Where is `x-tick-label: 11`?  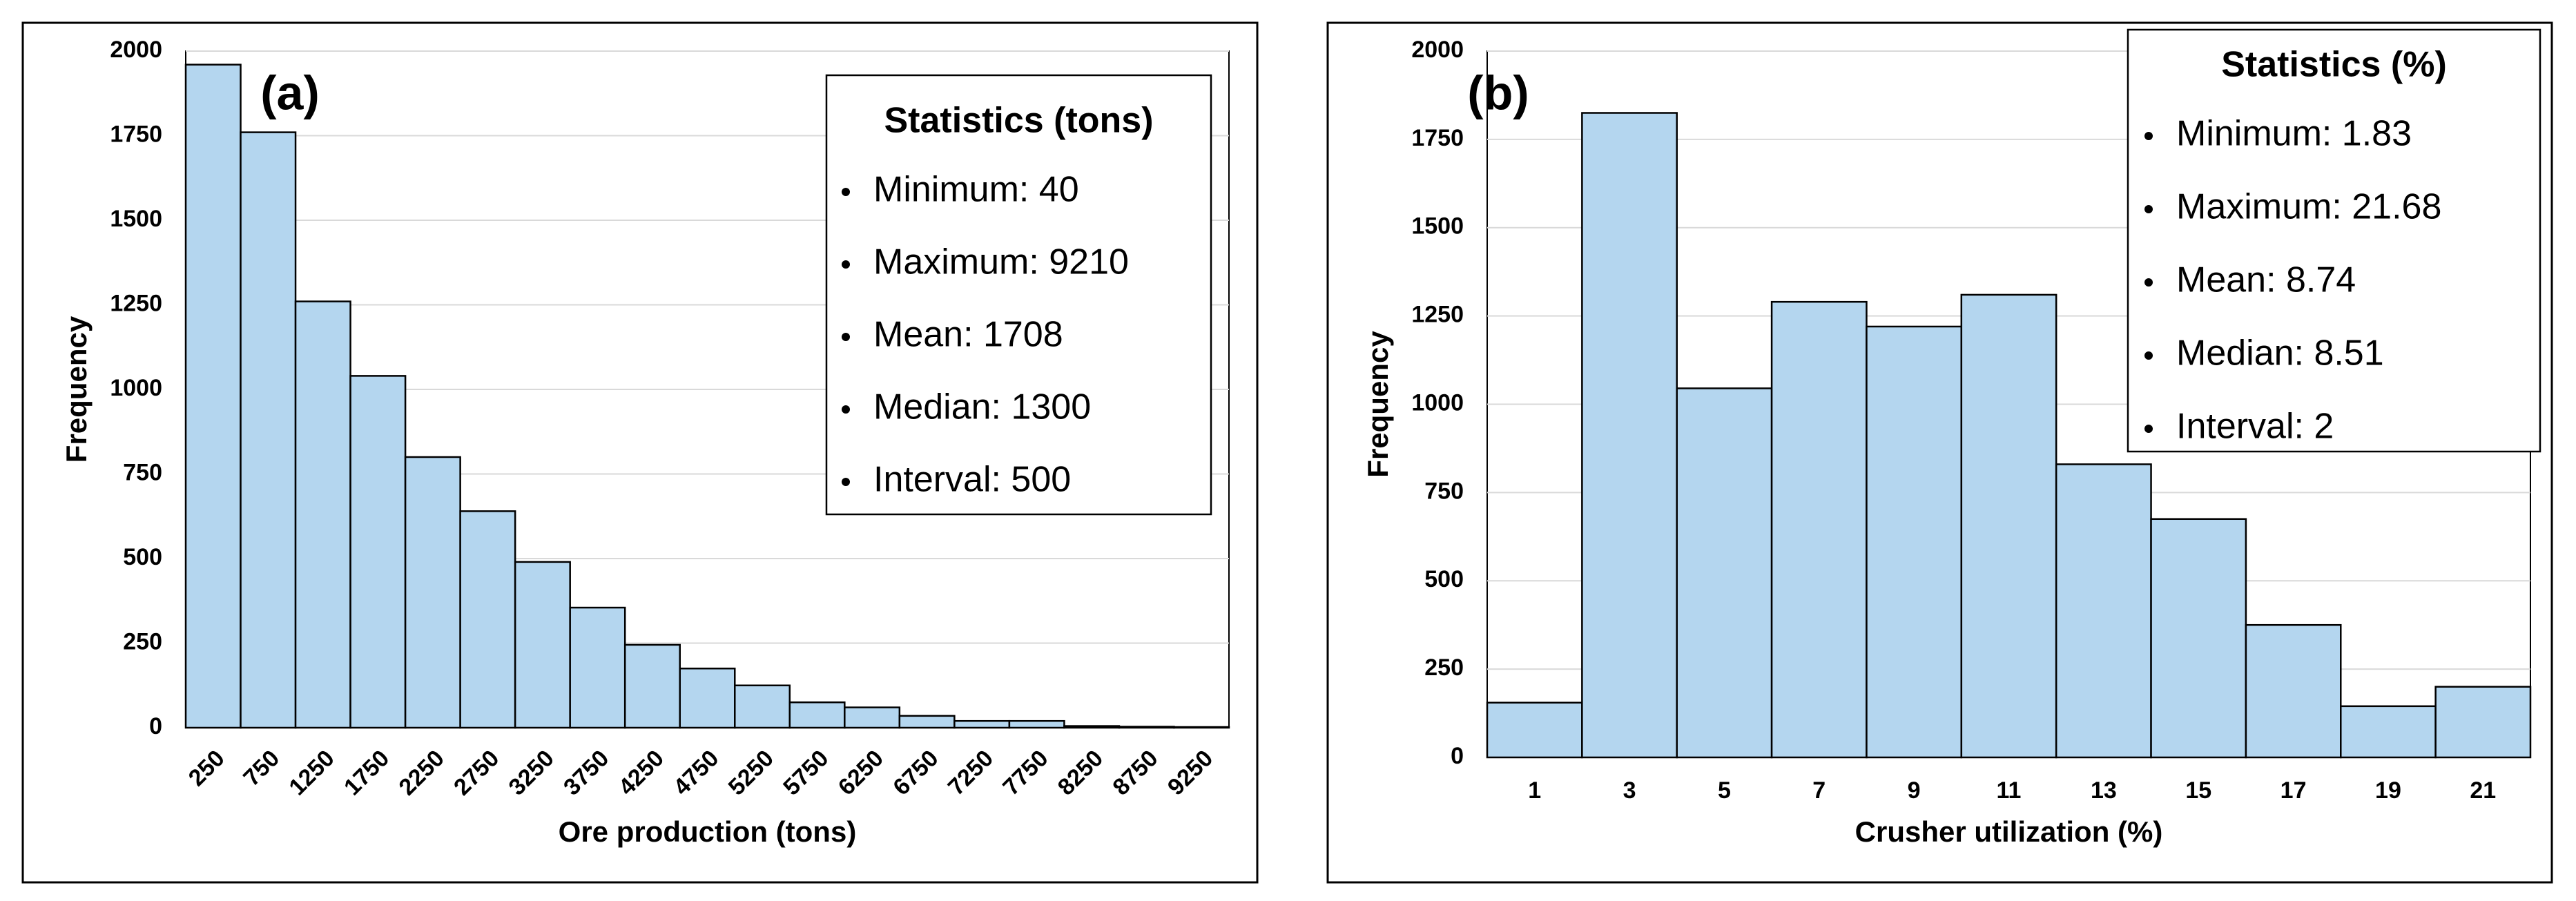 x-tick-label: 11 is located at coordinates (2010, 791).